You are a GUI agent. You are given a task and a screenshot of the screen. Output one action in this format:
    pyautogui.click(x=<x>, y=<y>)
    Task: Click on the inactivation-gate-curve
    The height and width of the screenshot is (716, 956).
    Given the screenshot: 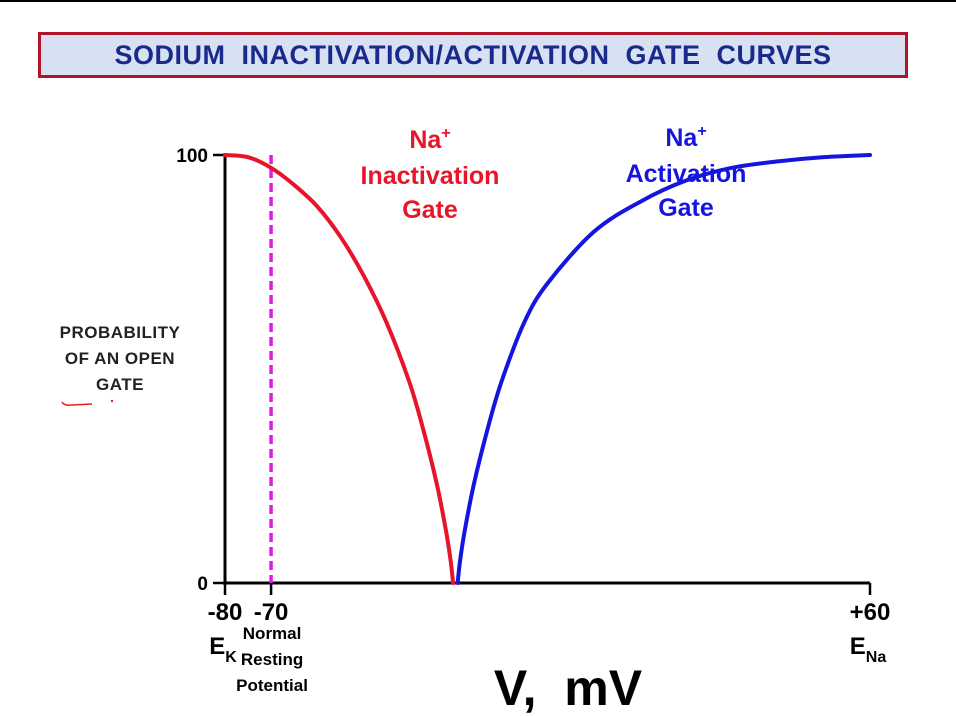 What is the action you would take?
    pyautogui.click(x=339, y=369)
    